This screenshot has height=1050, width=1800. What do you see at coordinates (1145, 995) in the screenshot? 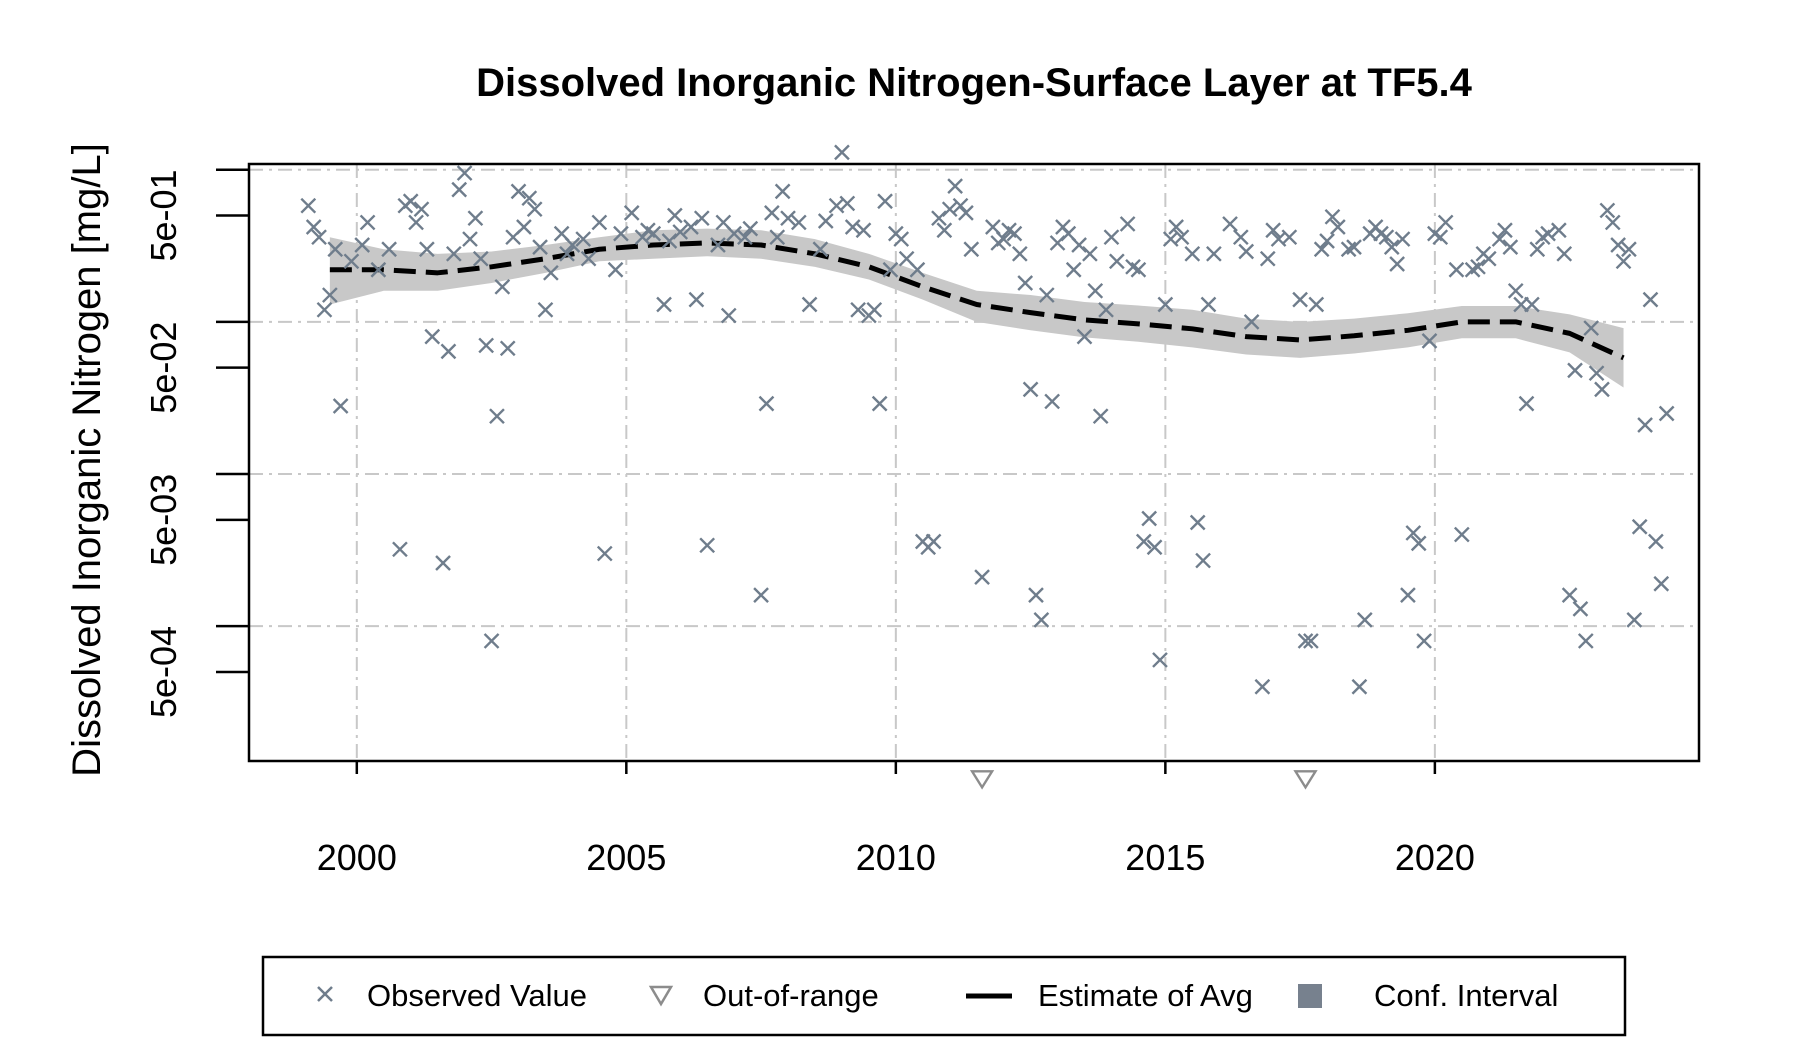
I see `legend-estimate-label: Estimate of Avg` at bounding box center [1145, 995].